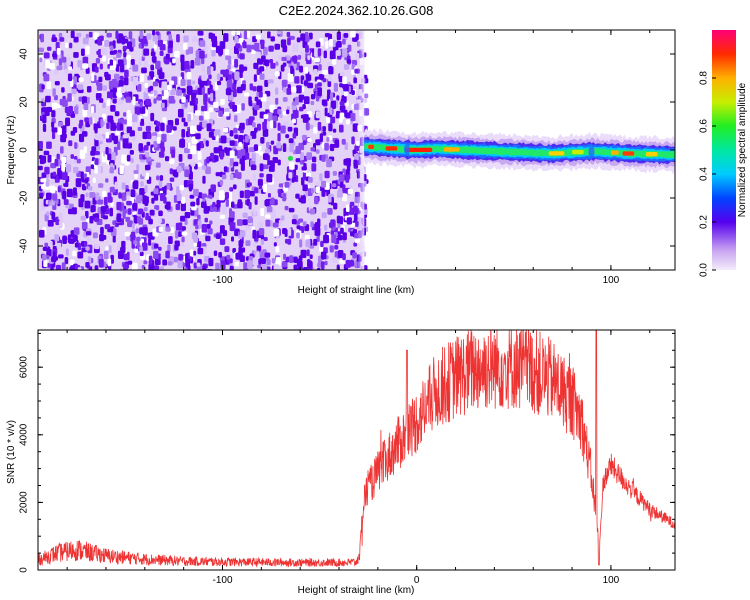 The height and width of the screenshot is (600, 750). Describe the element at coordinates (24, 502) in the screenshot. I see `y-tick-label: 2000` at that location.